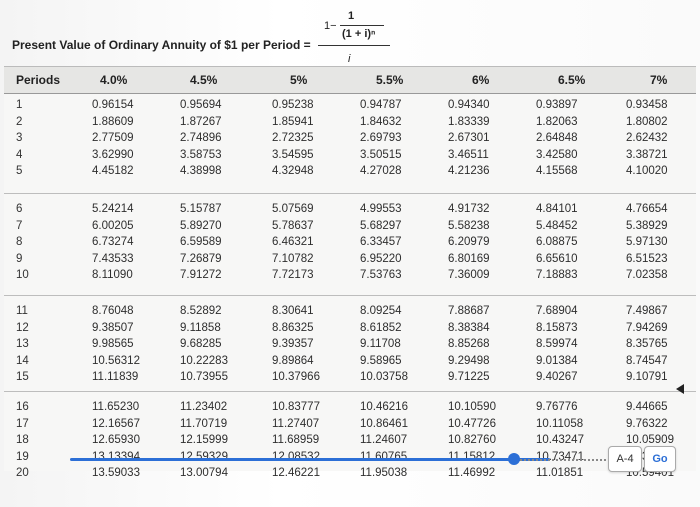 This screenshot has width=700, height=507. What do you see at coordinates (381, 225) in the screenshot?
I see `value-cell: 5.68297` at bounding box center [381, 225].